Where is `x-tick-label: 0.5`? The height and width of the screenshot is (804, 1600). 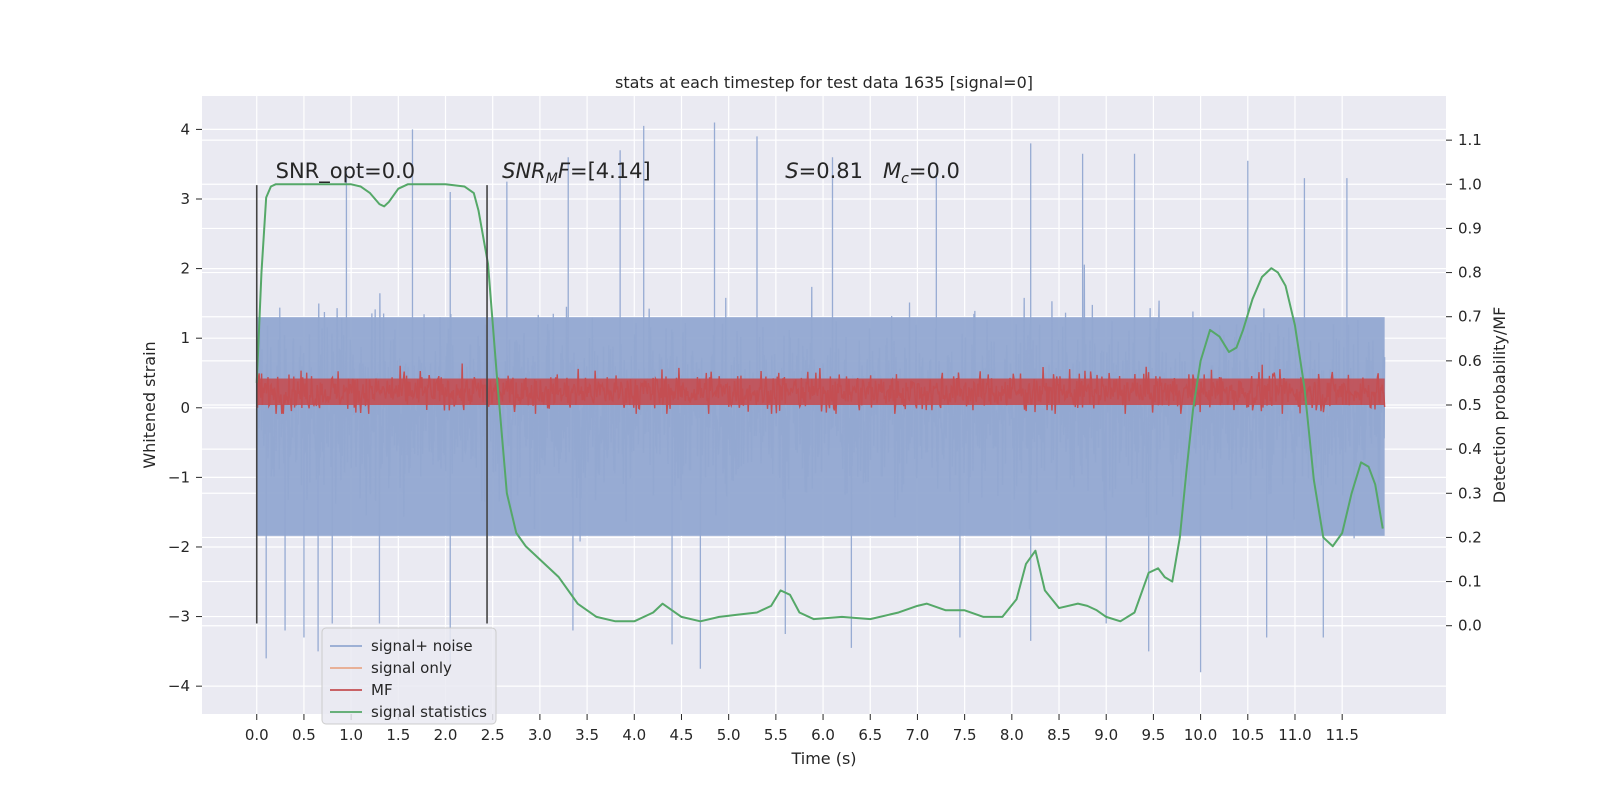
x-tick-label: 0.5 is located at coordinates (304, 735).